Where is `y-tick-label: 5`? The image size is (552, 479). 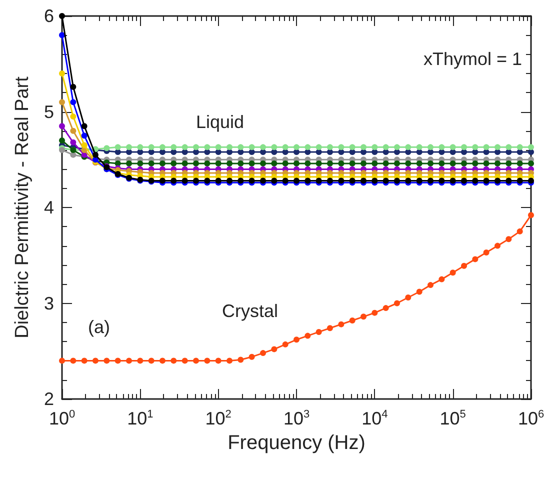 y-tick-label: 5 is located at coordinates (49, 112).